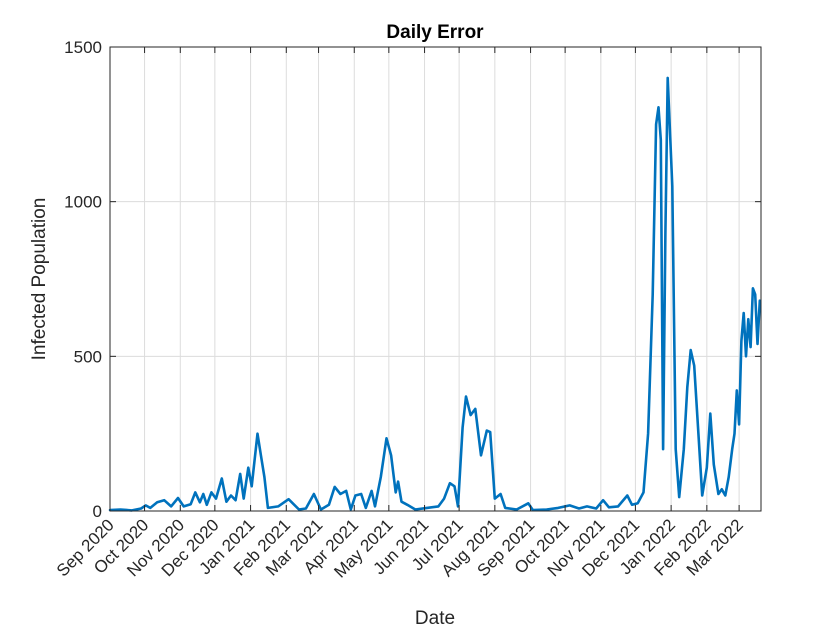  I want to click on chart-title: Daily Error, so click(435, 32).